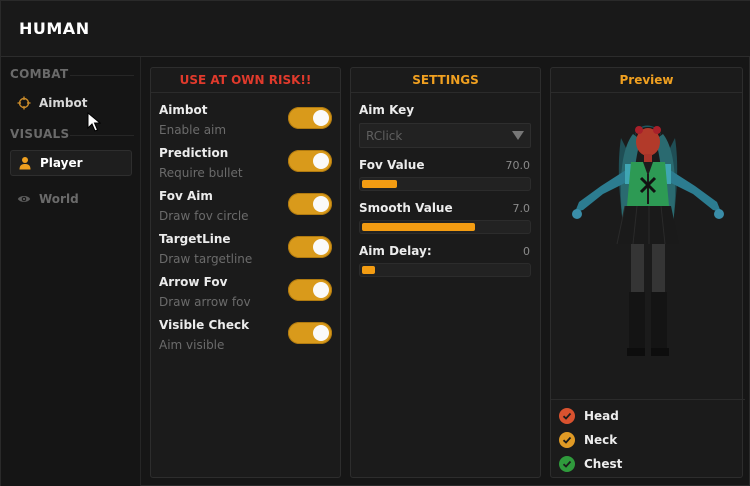  I want to click on sidebar-item-aimbot: Aimbot, so click(71, 103).